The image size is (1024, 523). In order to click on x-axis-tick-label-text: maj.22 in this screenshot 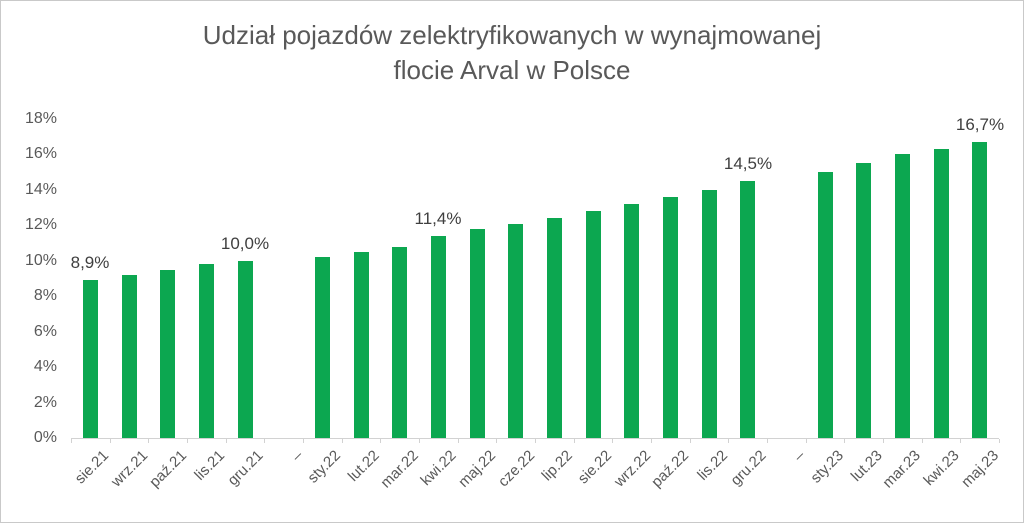, I will do `click(477, 469)`.